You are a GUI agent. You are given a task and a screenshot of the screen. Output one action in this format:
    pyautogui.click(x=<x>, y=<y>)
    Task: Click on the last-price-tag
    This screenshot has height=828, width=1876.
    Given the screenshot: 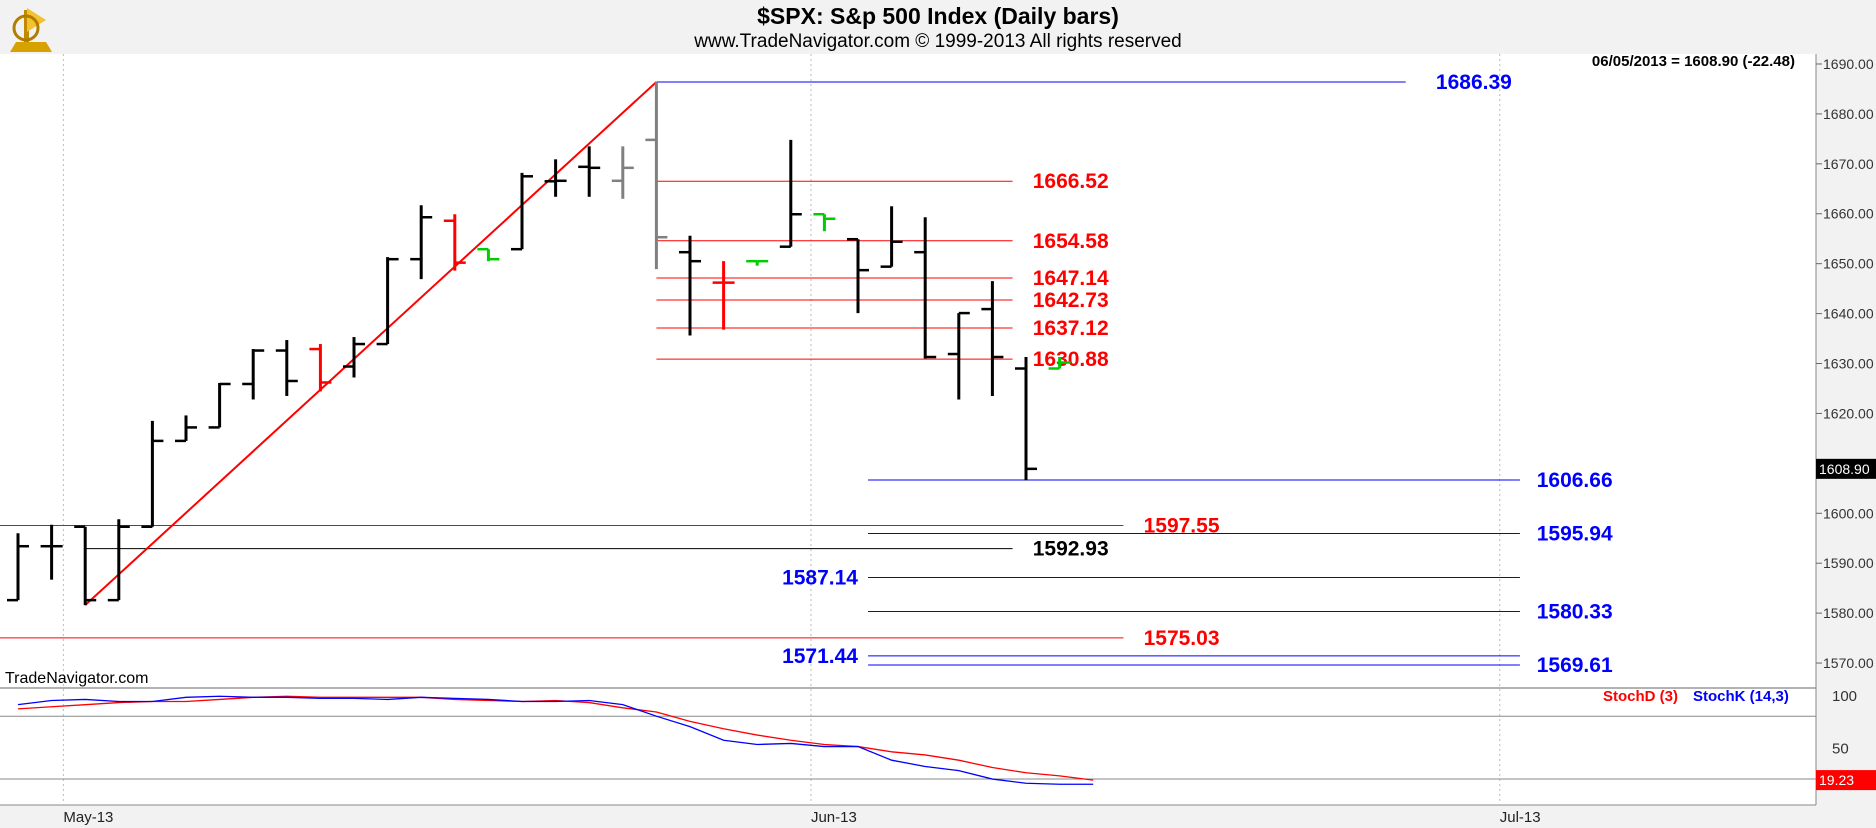 What is the action you would take?
    pyautogui.click(x=1846, y=468)
    